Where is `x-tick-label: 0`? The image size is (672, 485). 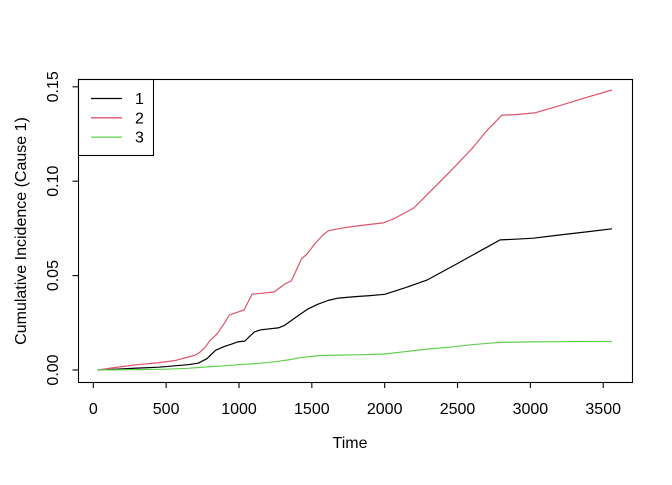 x-tick-label: 0 is located at coordinates (93, 409).